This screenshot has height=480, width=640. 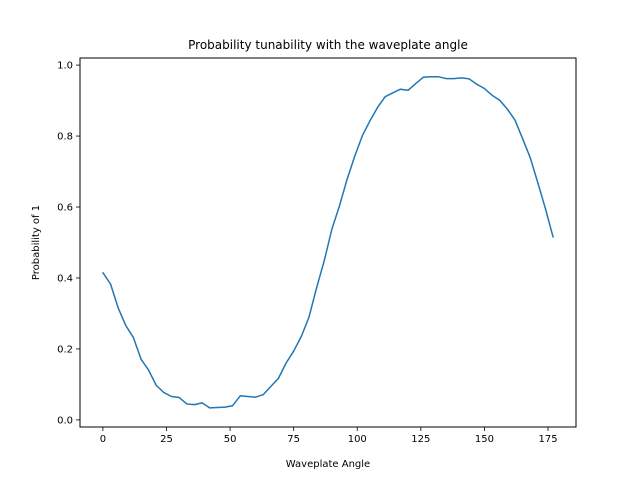 What do you see at coordinates (484, 439) in the screenshot?
I see `x-tick-label: 150` at bounding box center [484, 439].